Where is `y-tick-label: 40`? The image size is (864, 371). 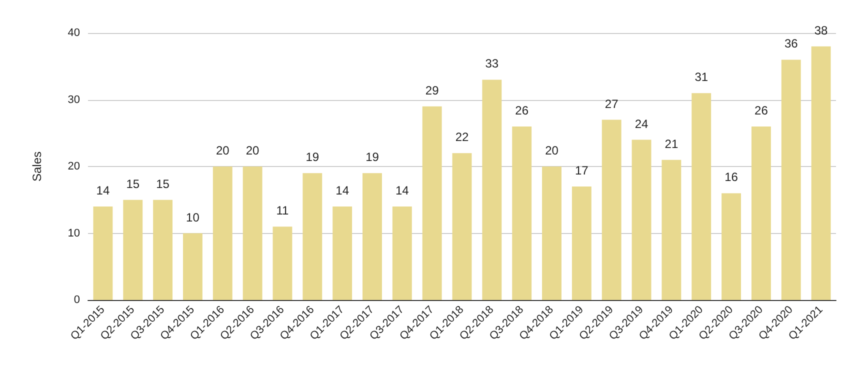 y-tick-label: 40 is located at coordinates (74, 33).